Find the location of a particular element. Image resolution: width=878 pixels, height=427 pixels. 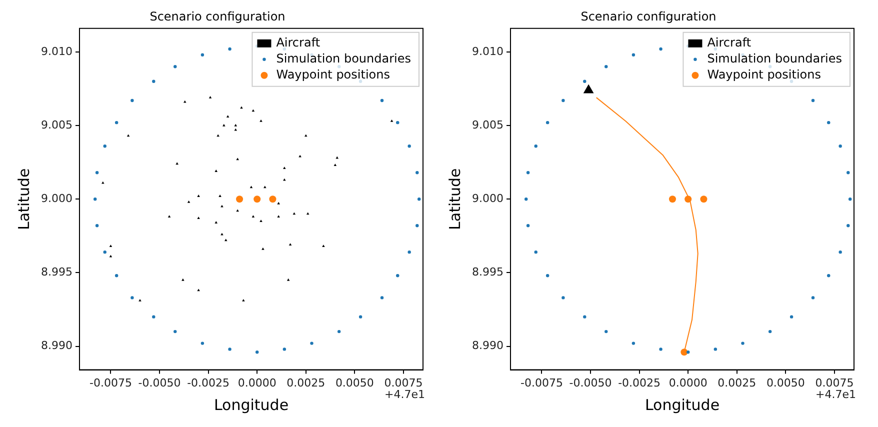

legend-label: Waypoint positions is located at coordinates (333, 75).